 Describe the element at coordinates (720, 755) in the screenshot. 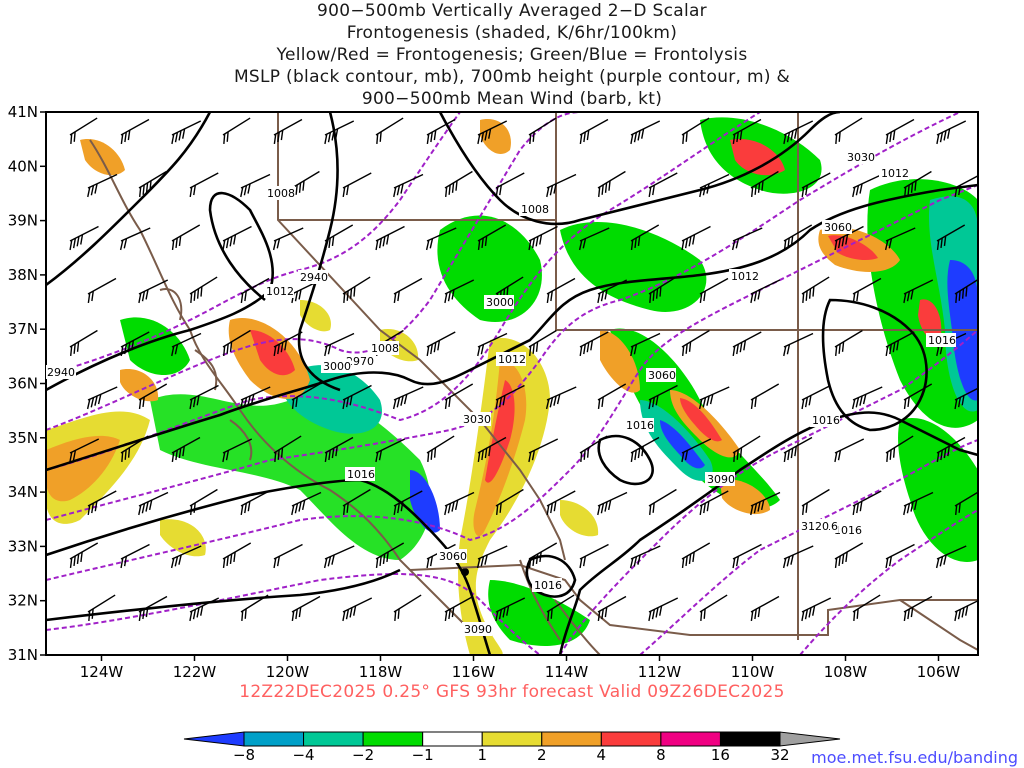

I see `colorbar-label: 16` at that location.